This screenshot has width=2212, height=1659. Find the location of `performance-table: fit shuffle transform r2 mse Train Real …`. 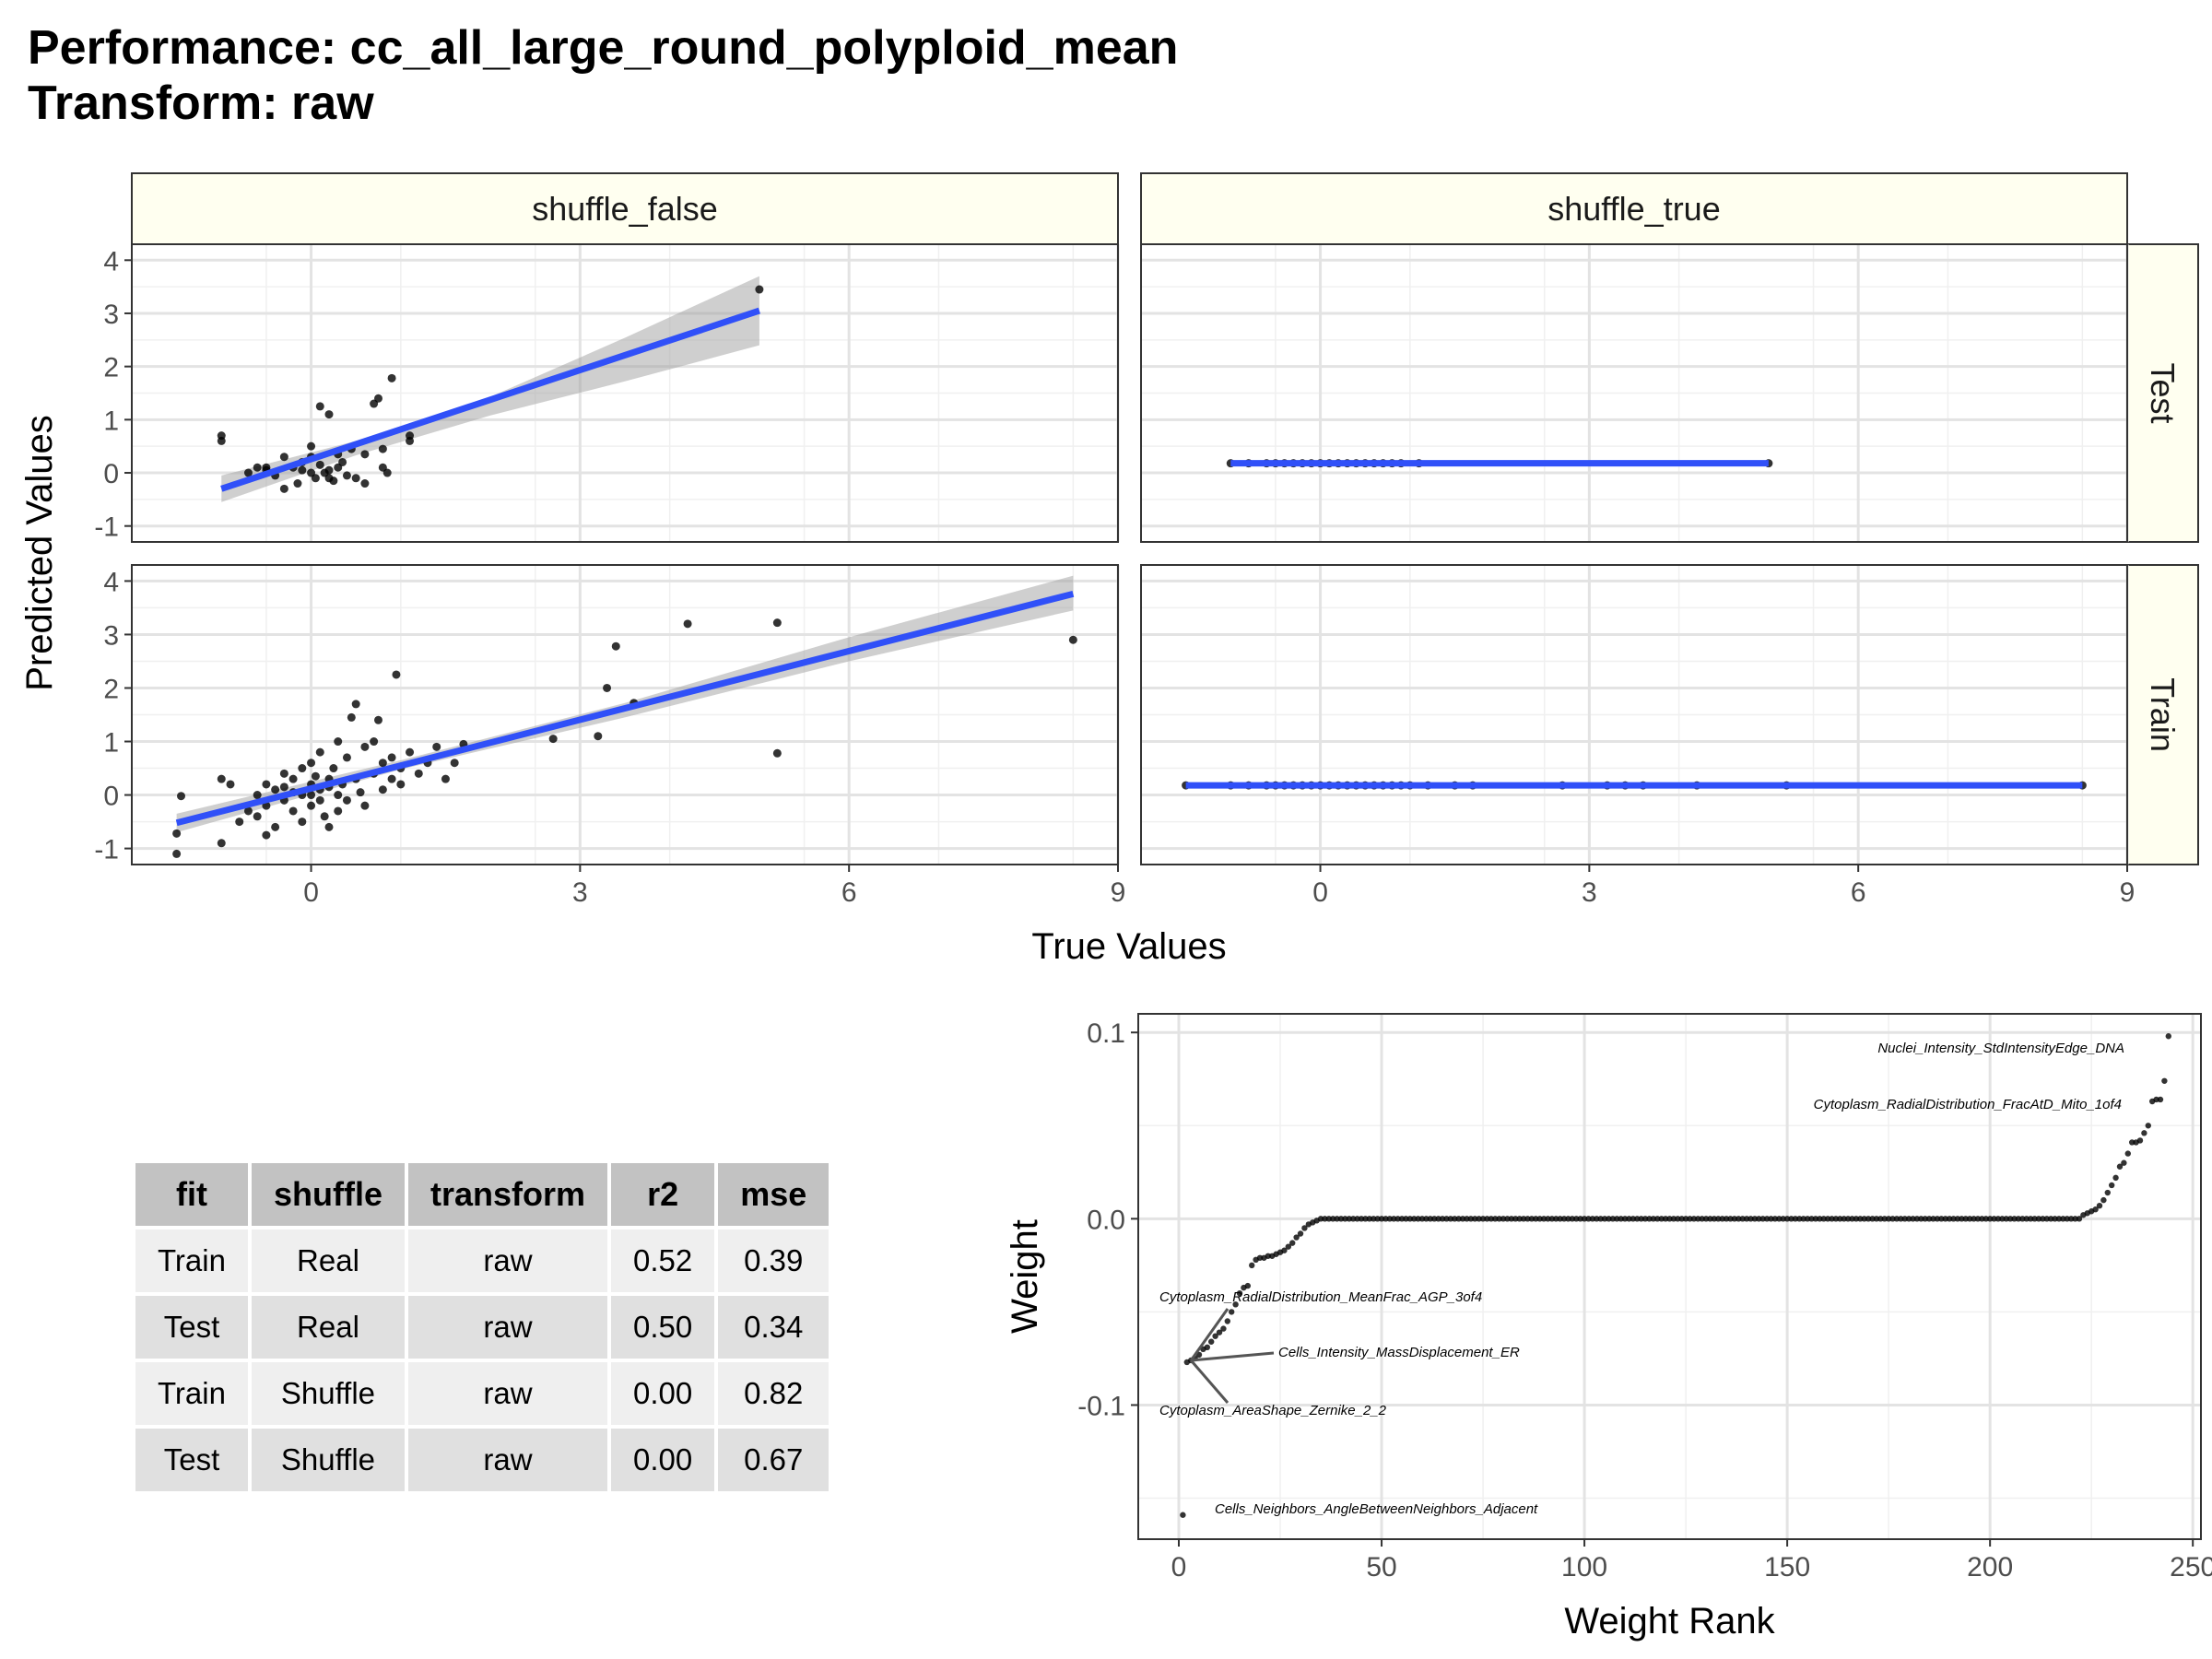

performance-table: fit shuffle transform r2 mse Train Real … is located at coordinates (482, 1327).